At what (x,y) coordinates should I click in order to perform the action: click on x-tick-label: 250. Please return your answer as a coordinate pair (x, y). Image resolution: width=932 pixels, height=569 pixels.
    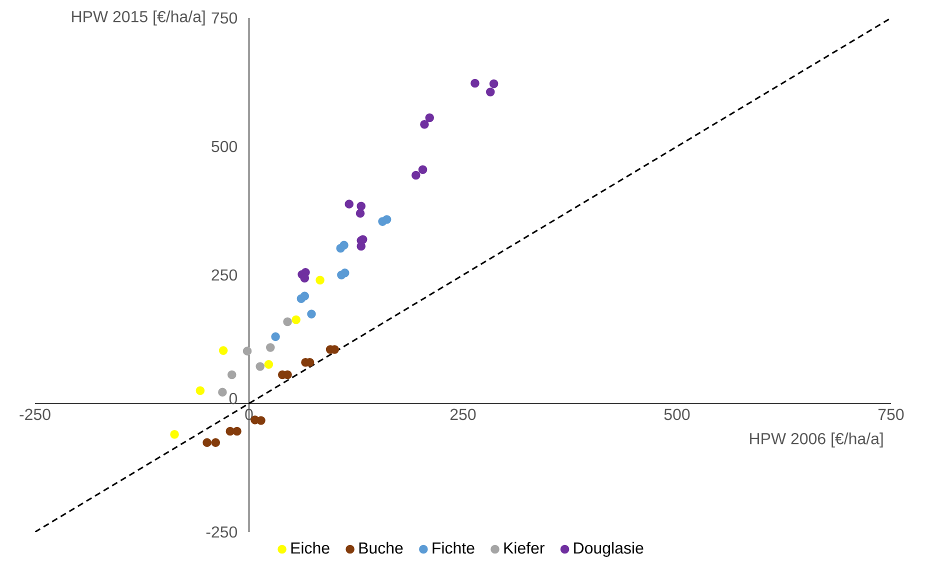
    Looking at the image, I should click on (463, 414).